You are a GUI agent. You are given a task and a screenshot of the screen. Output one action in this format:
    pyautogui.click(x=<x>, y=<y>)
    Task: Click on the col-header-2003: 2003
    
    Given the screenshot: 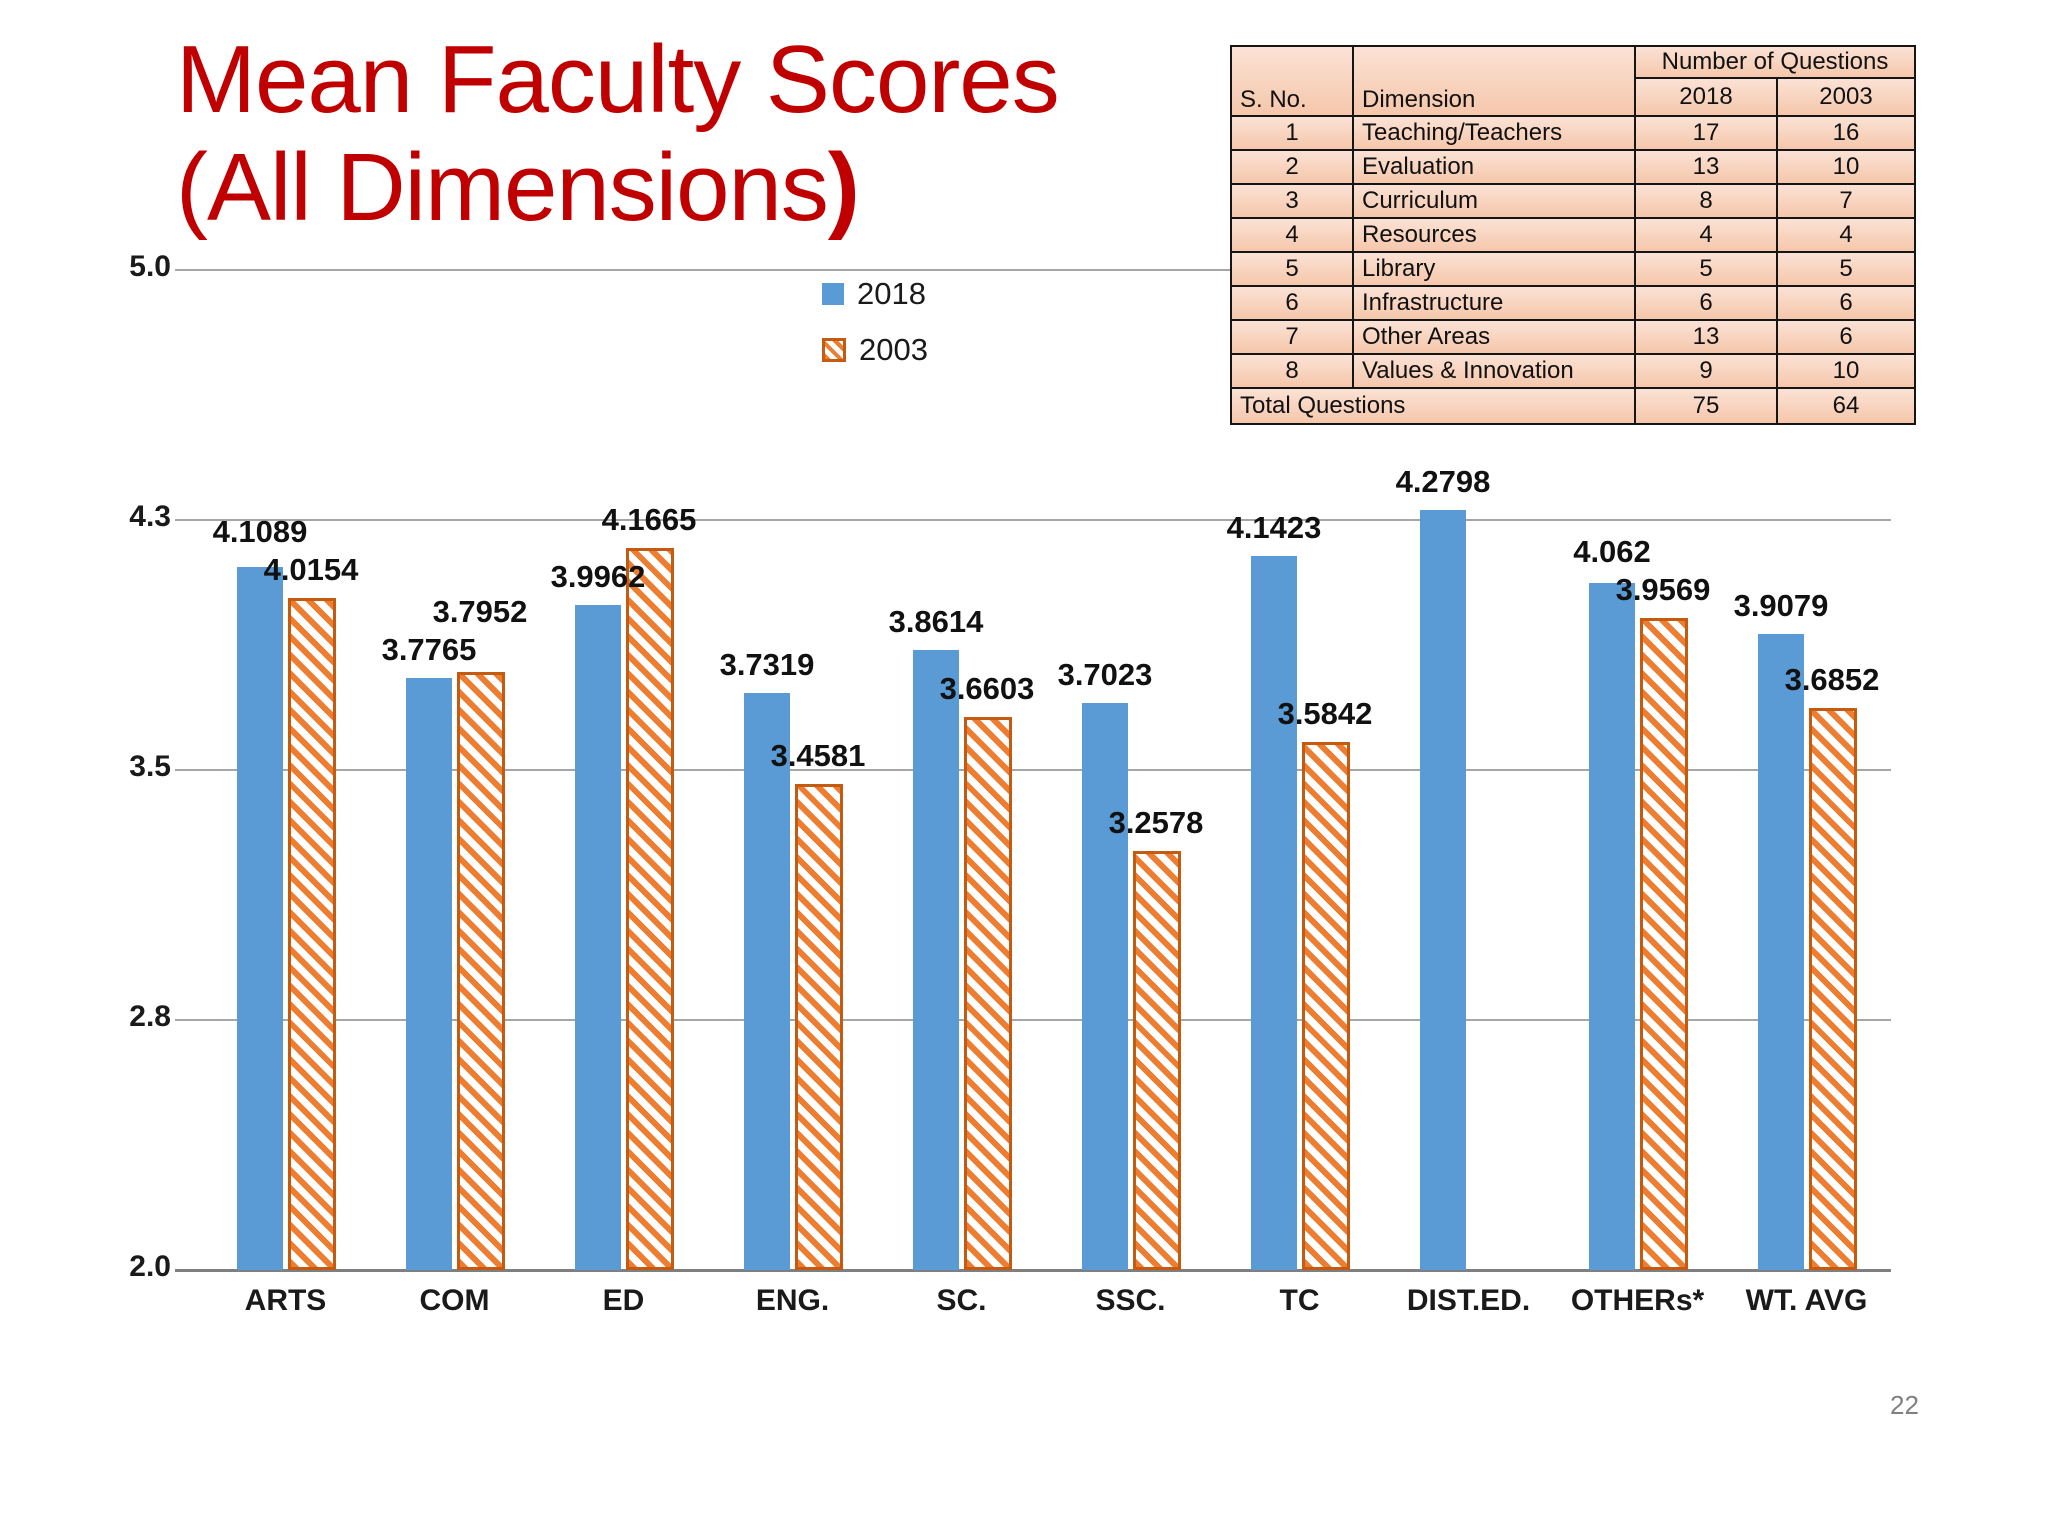 What is the action you would take?
    pyautogui.click(x=1846, y=97)
    